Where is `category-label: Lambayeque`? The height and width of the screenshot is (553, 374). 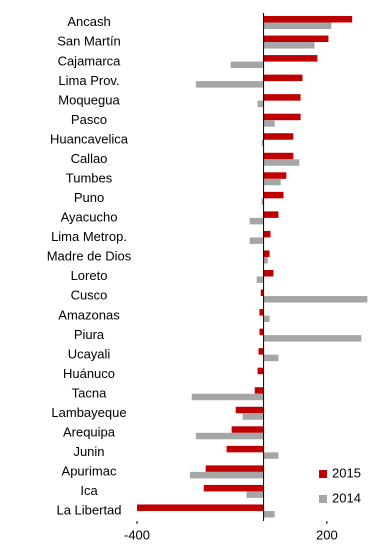
category-label: Lambayeque is located at coordinates (88, 412).